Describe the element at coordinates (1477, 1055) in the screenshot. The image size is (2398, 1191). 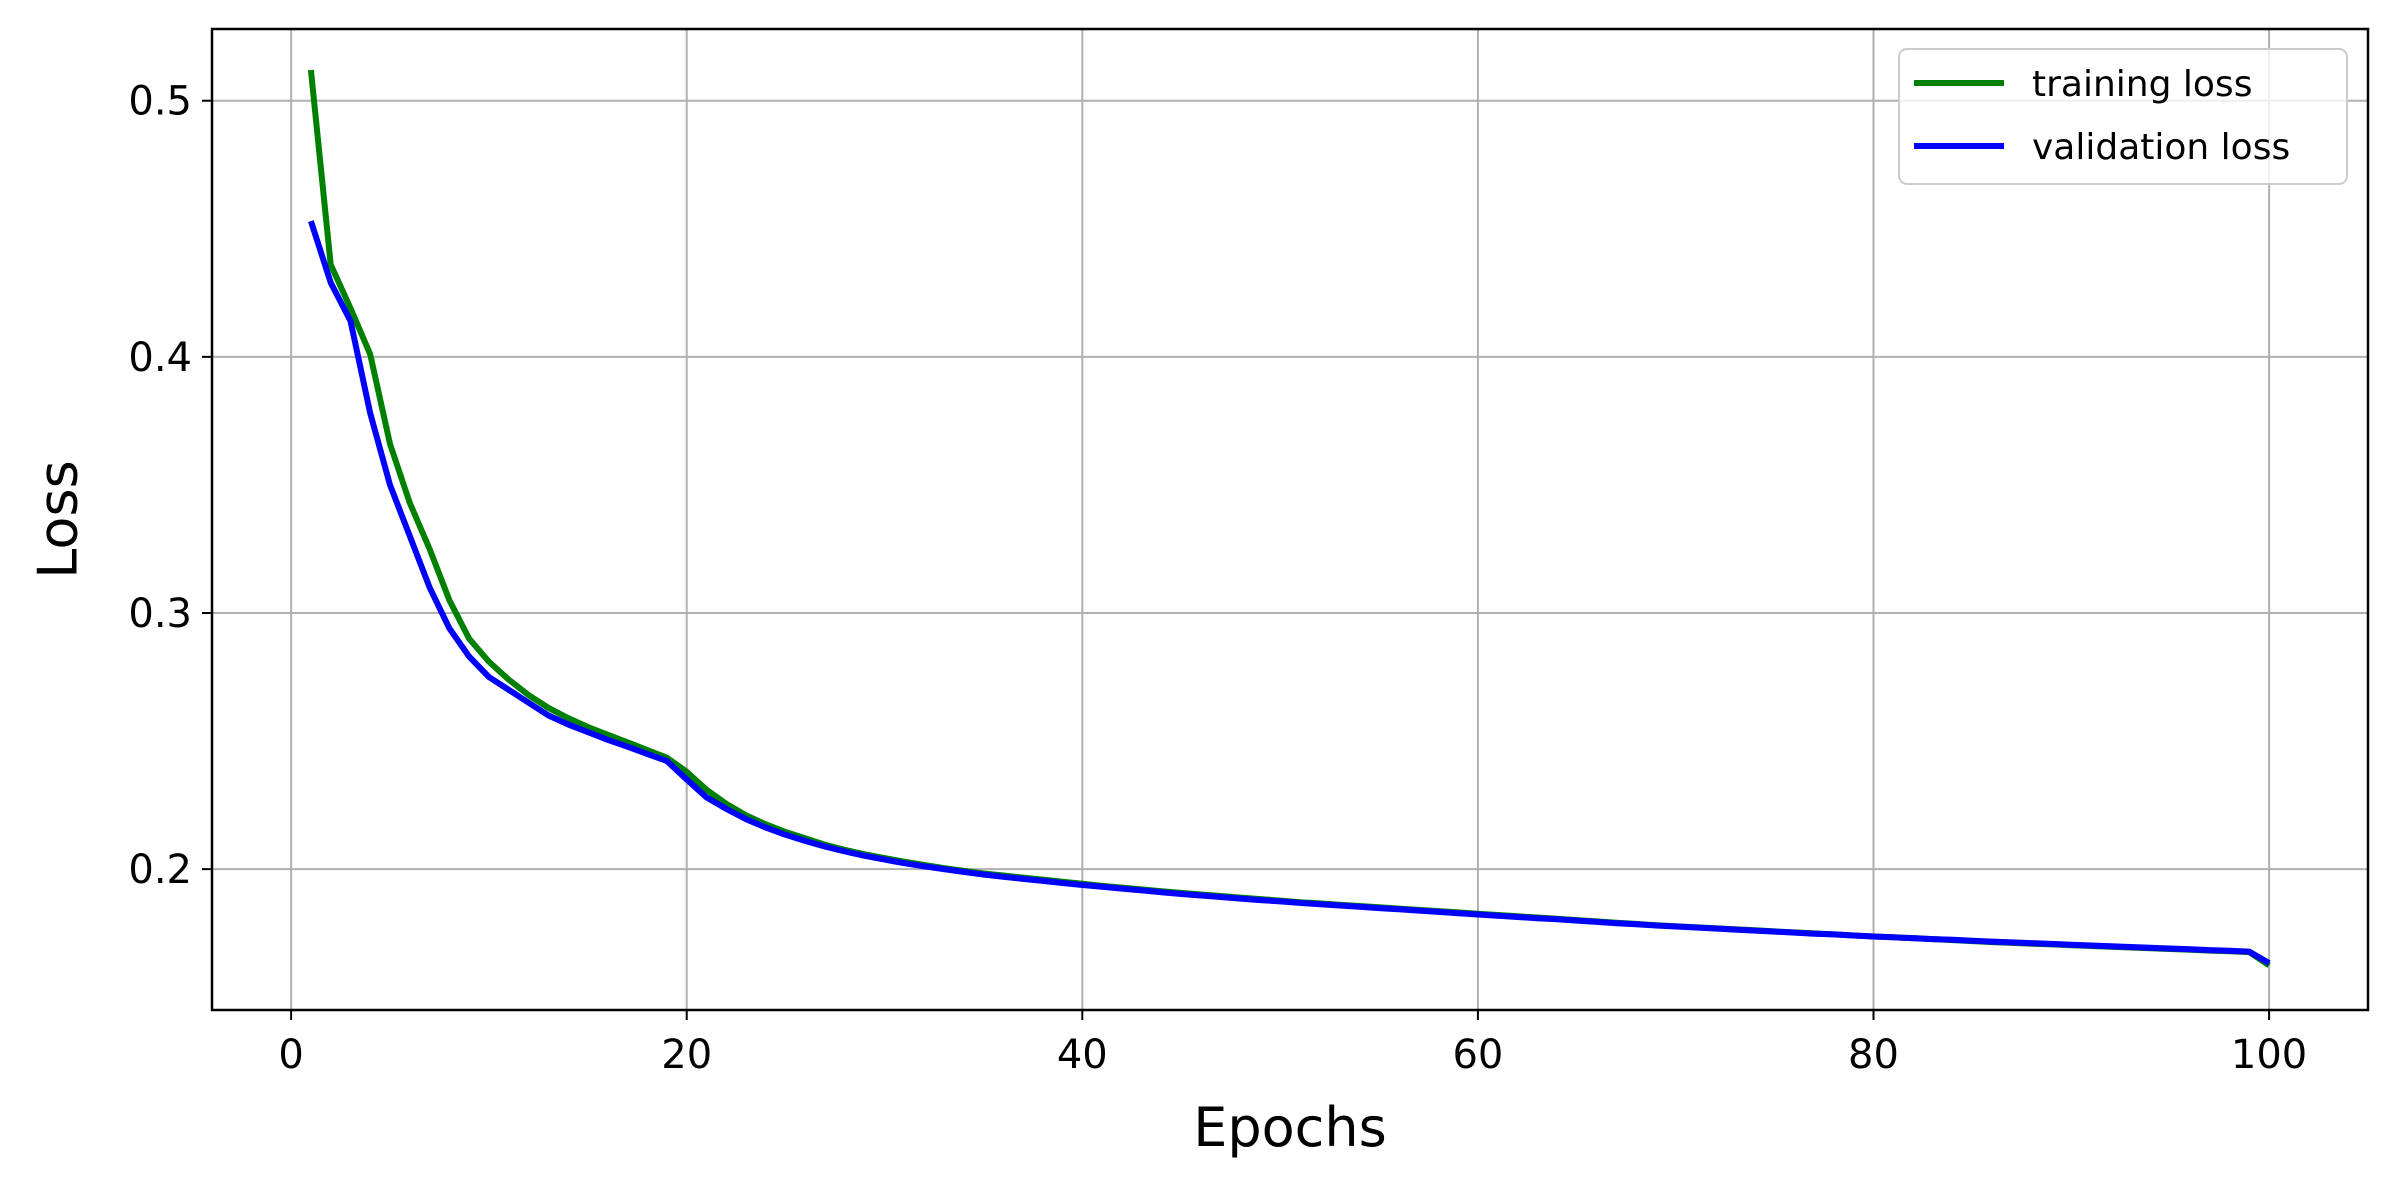
I see `x-tick-label: 60` at that location.